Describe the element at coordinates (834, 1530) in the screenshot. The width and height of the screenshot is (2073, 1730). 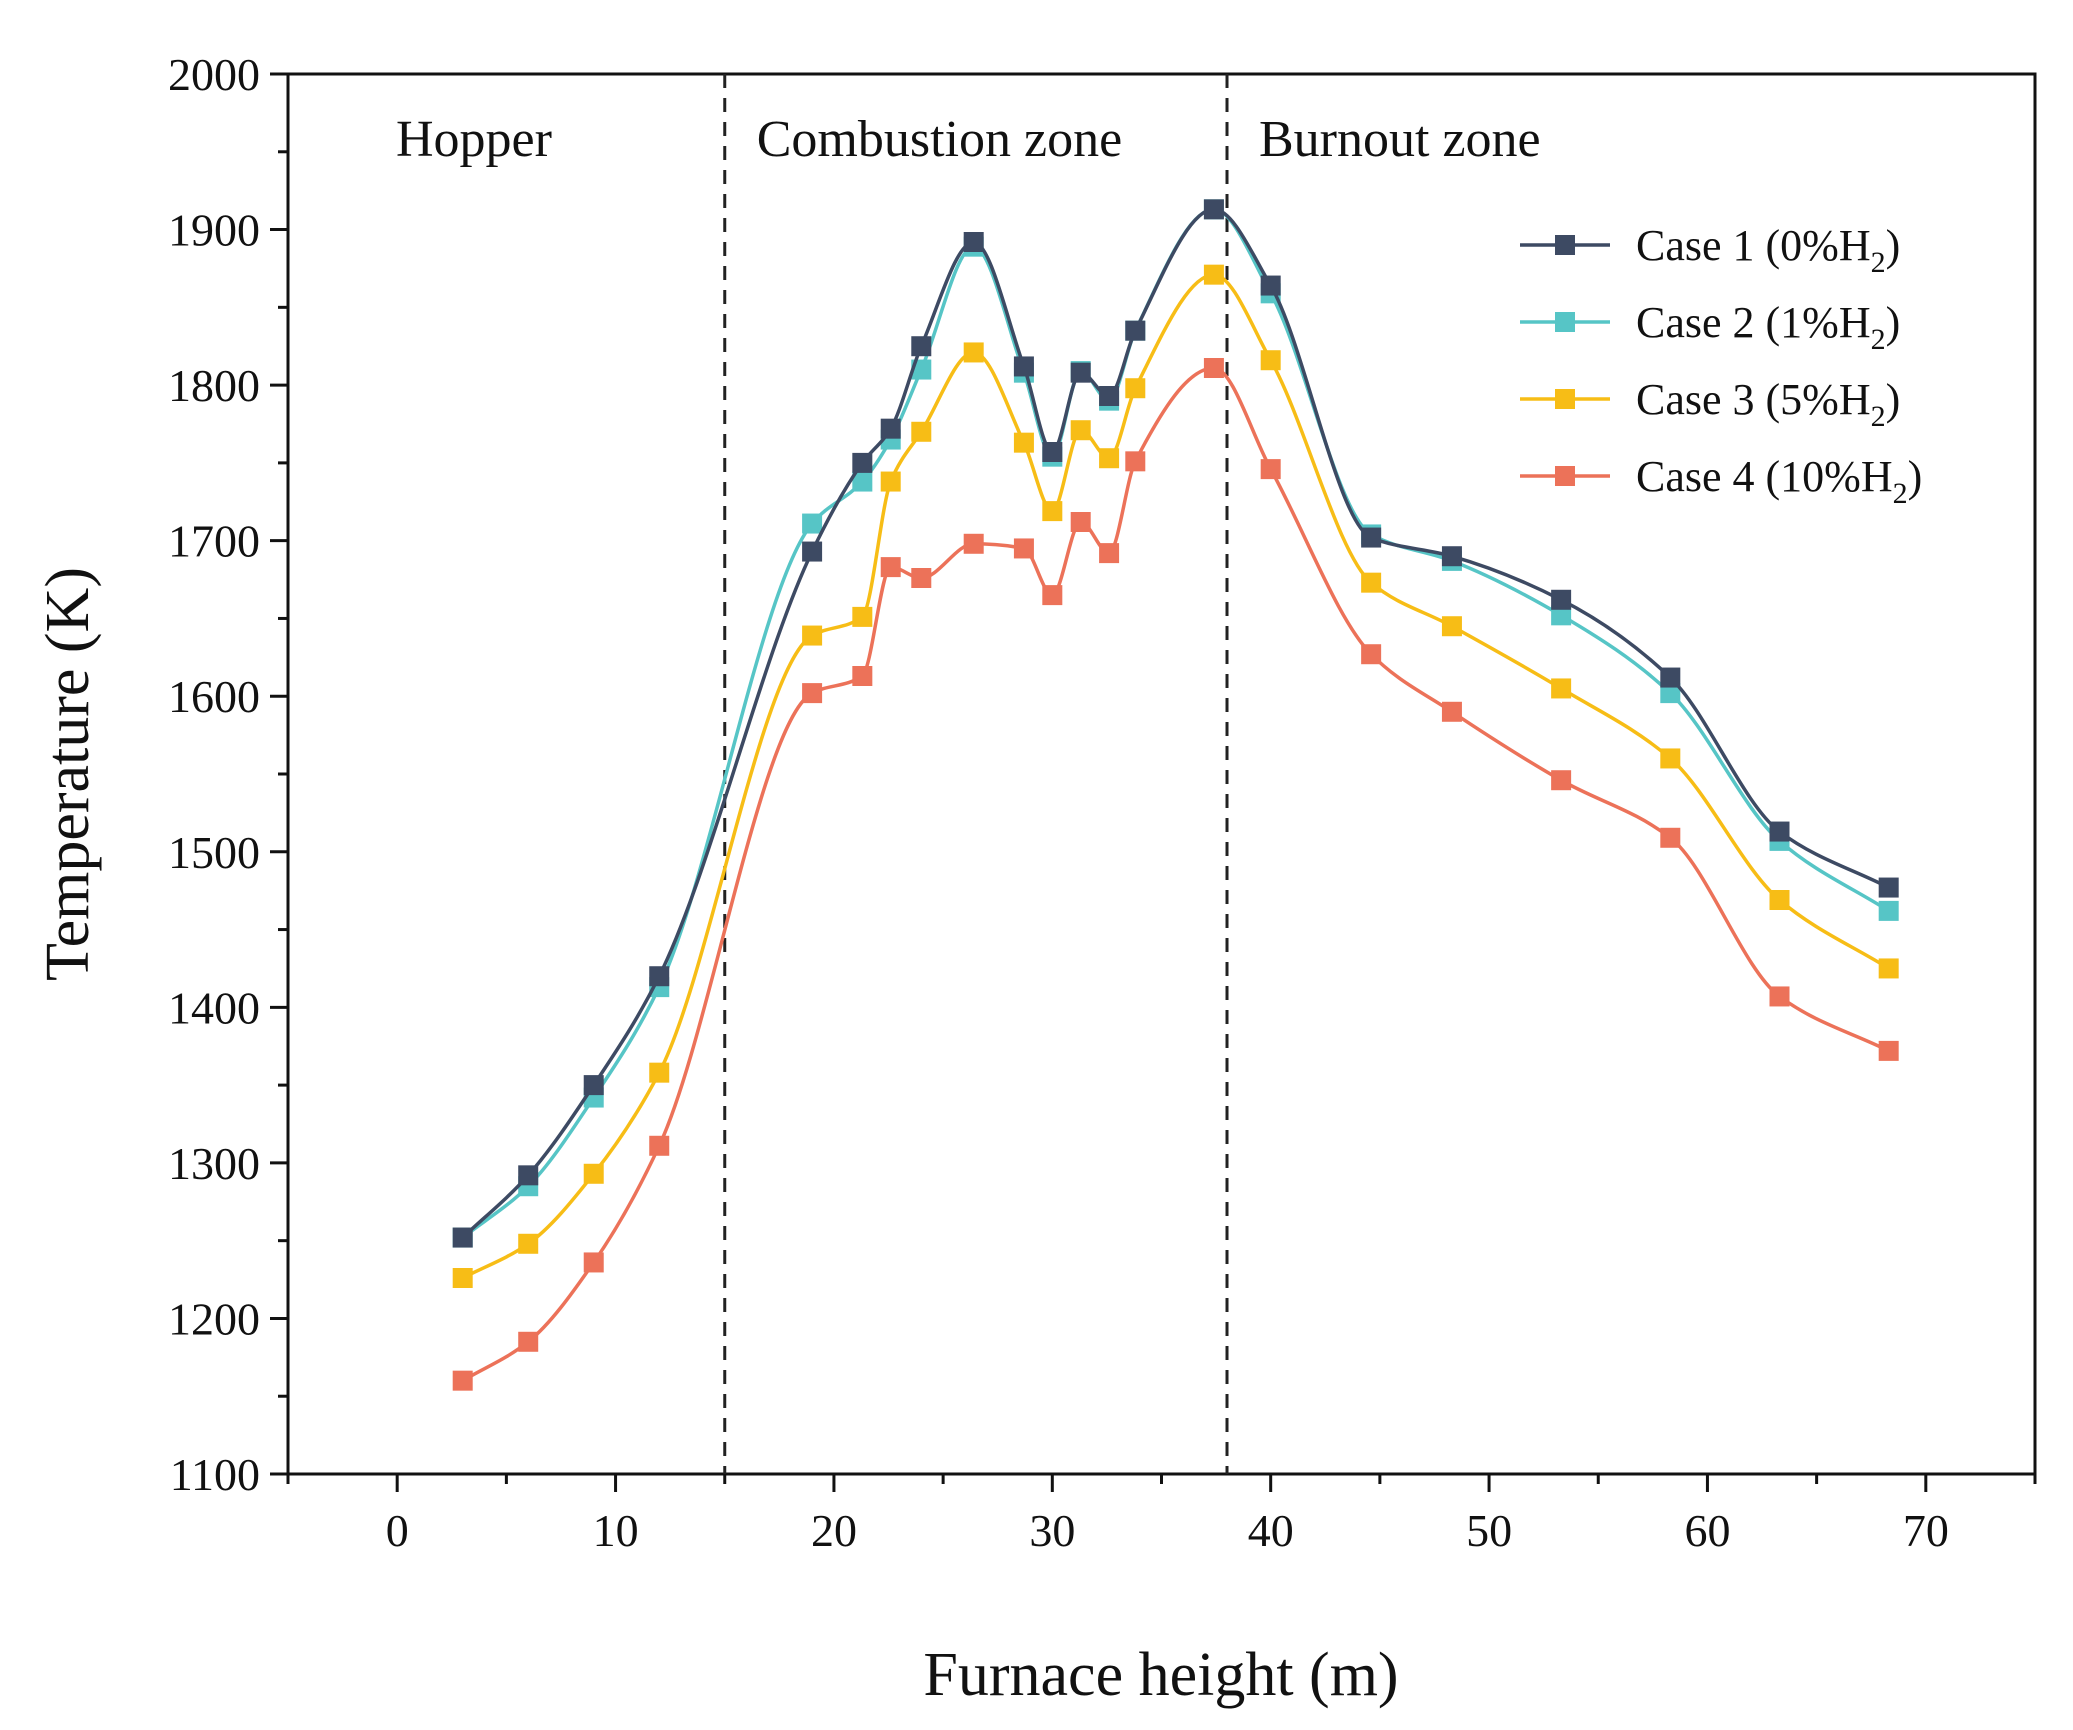
I see `x-tick-label: 20` at that location.